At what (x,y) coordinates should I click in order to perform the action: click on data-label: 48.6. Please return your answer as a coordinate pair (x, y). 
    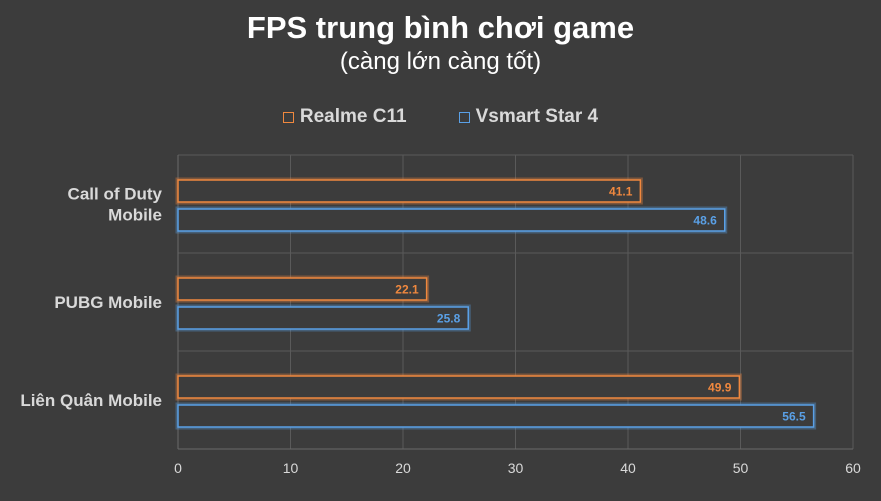
    Looking at the image, I should click on (705, 221).